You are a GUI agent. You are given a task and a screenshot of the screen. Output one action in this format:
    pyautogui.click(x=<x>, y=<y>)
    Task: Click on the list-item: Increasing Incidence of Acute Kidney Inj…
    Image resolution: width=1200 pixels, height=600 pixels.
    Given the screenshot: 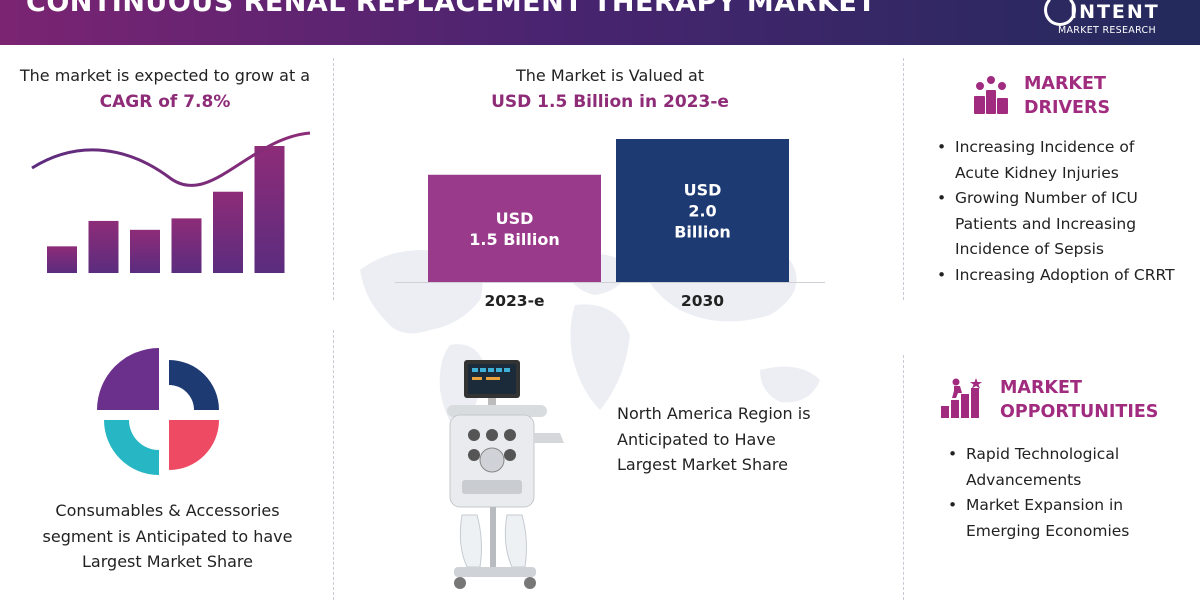 What is the action you would take?
    pyautogui.click(x=1057, y=160)
    